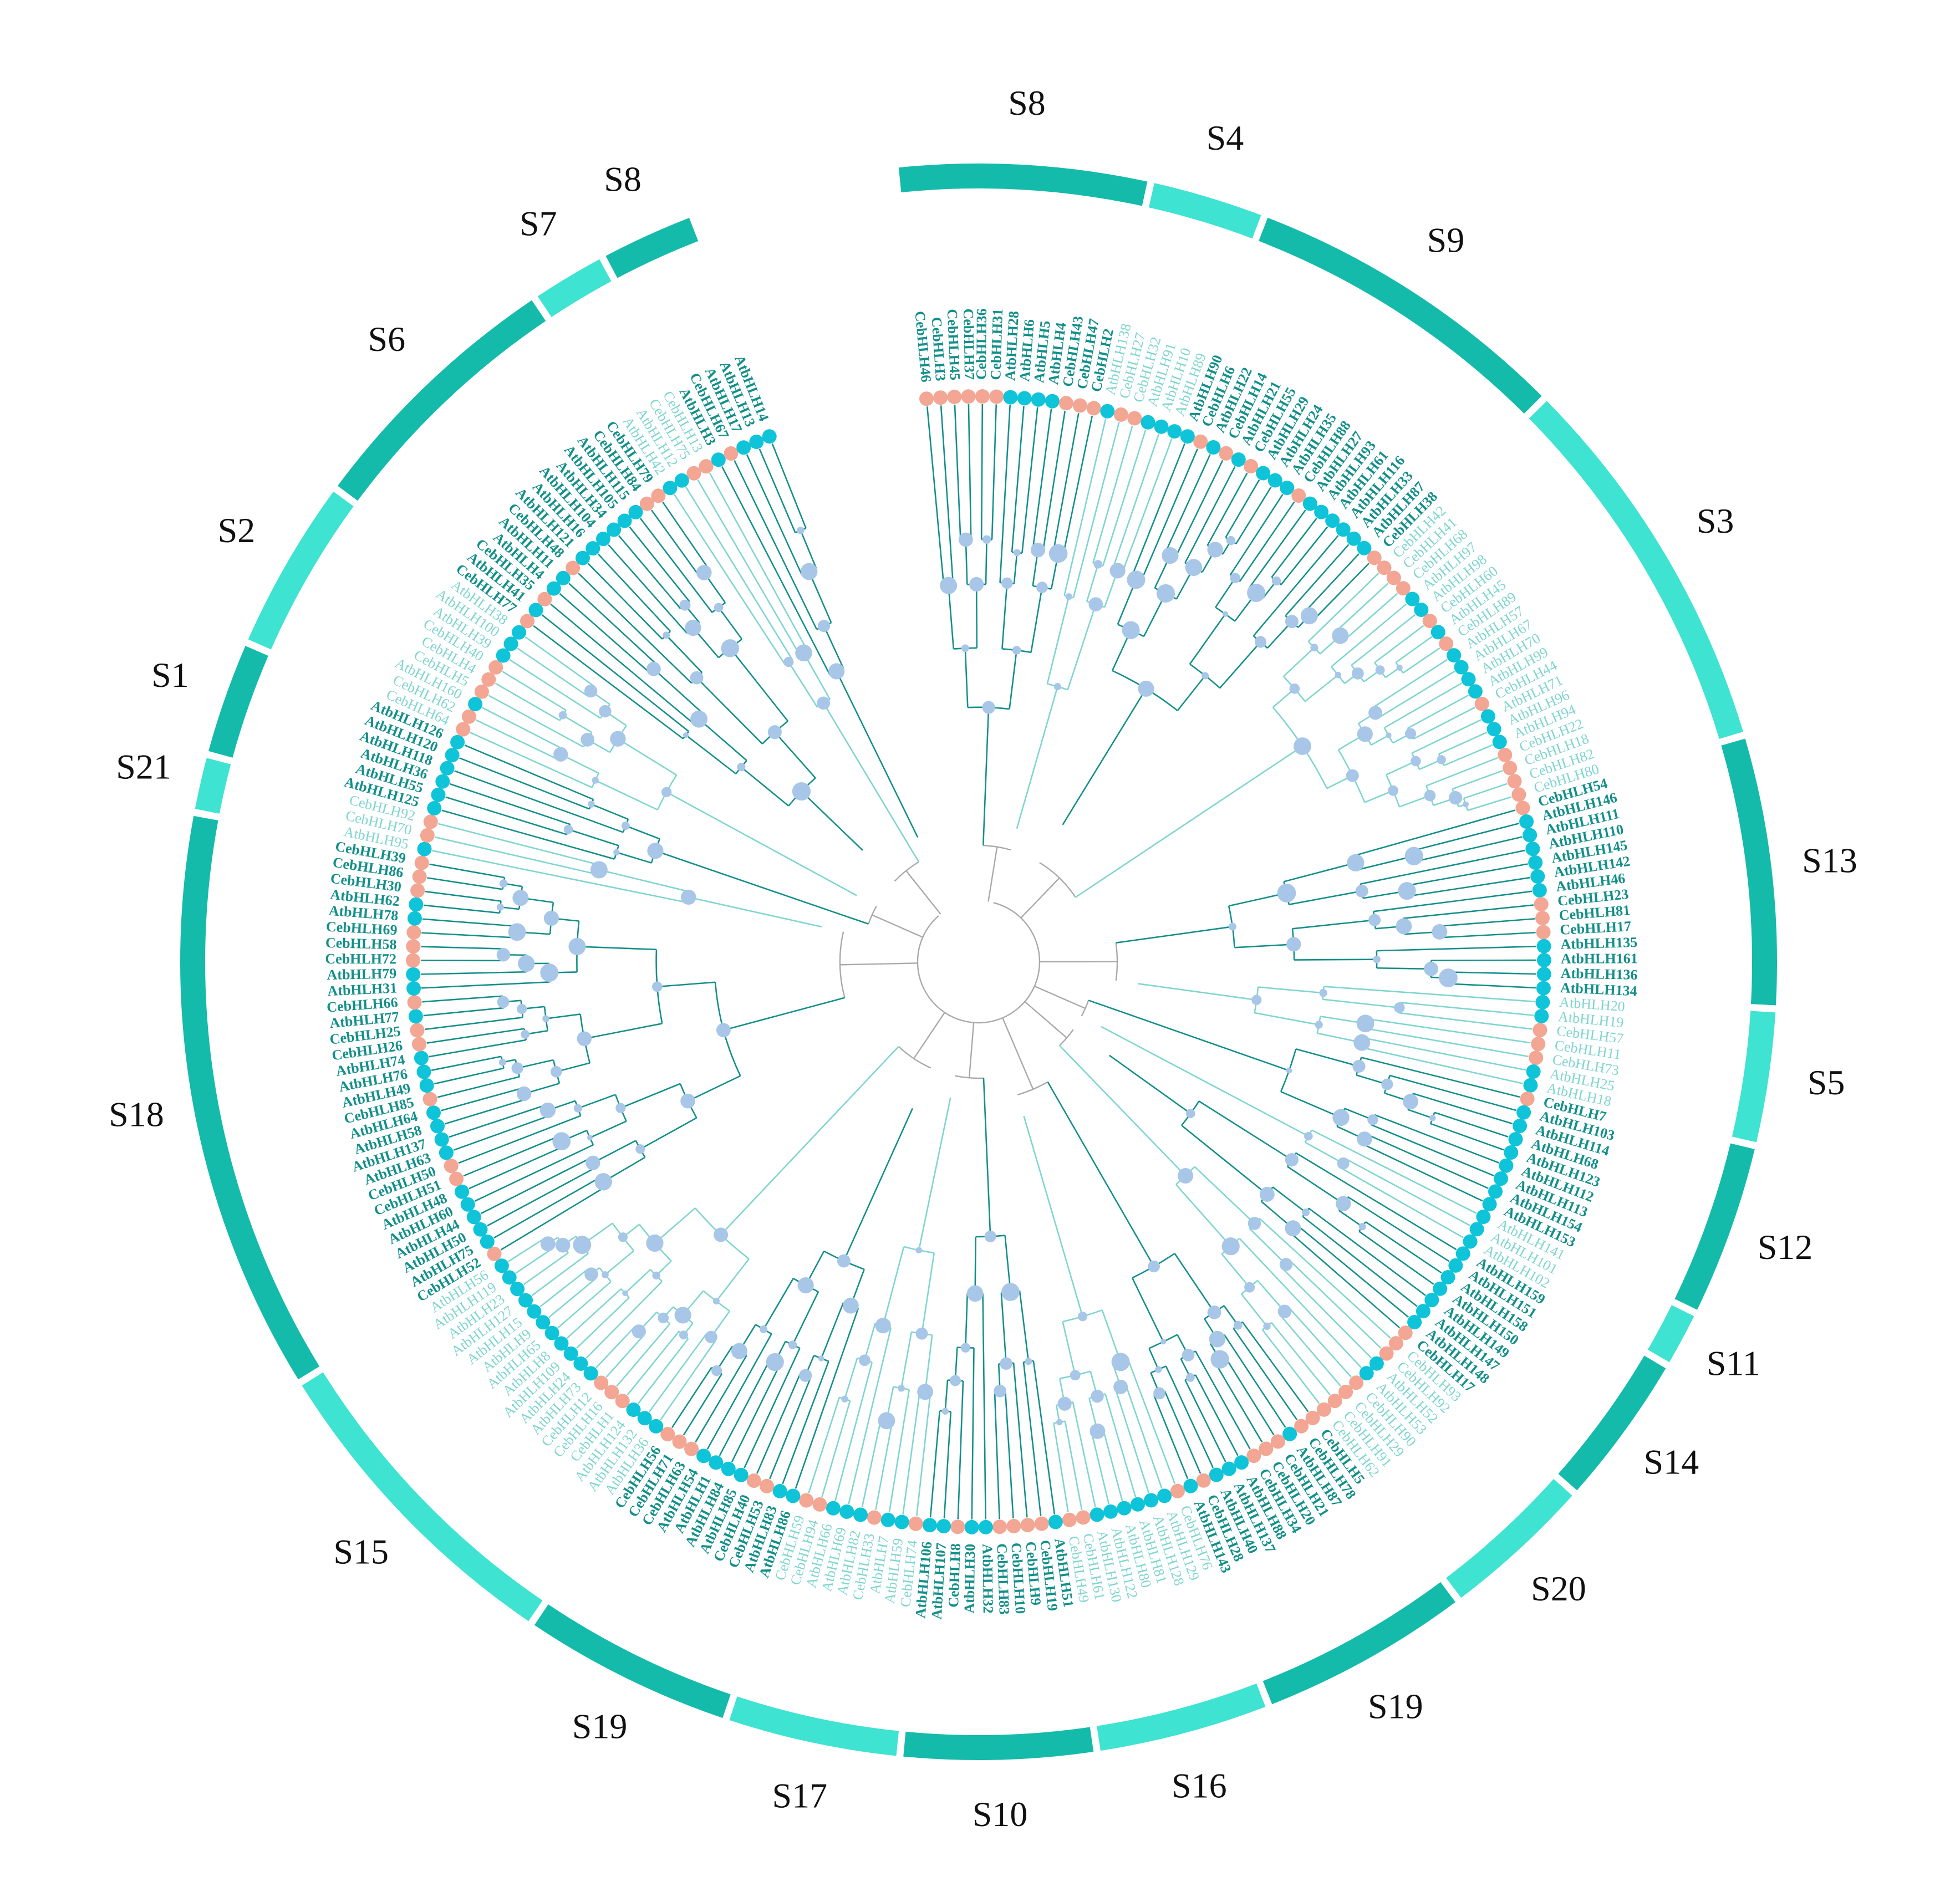  What do you see at coordinates (362, 929) in the screenshot?
I see `leaf-label-cebhlh69: CebHLH69` at bounding box center [362, 929].